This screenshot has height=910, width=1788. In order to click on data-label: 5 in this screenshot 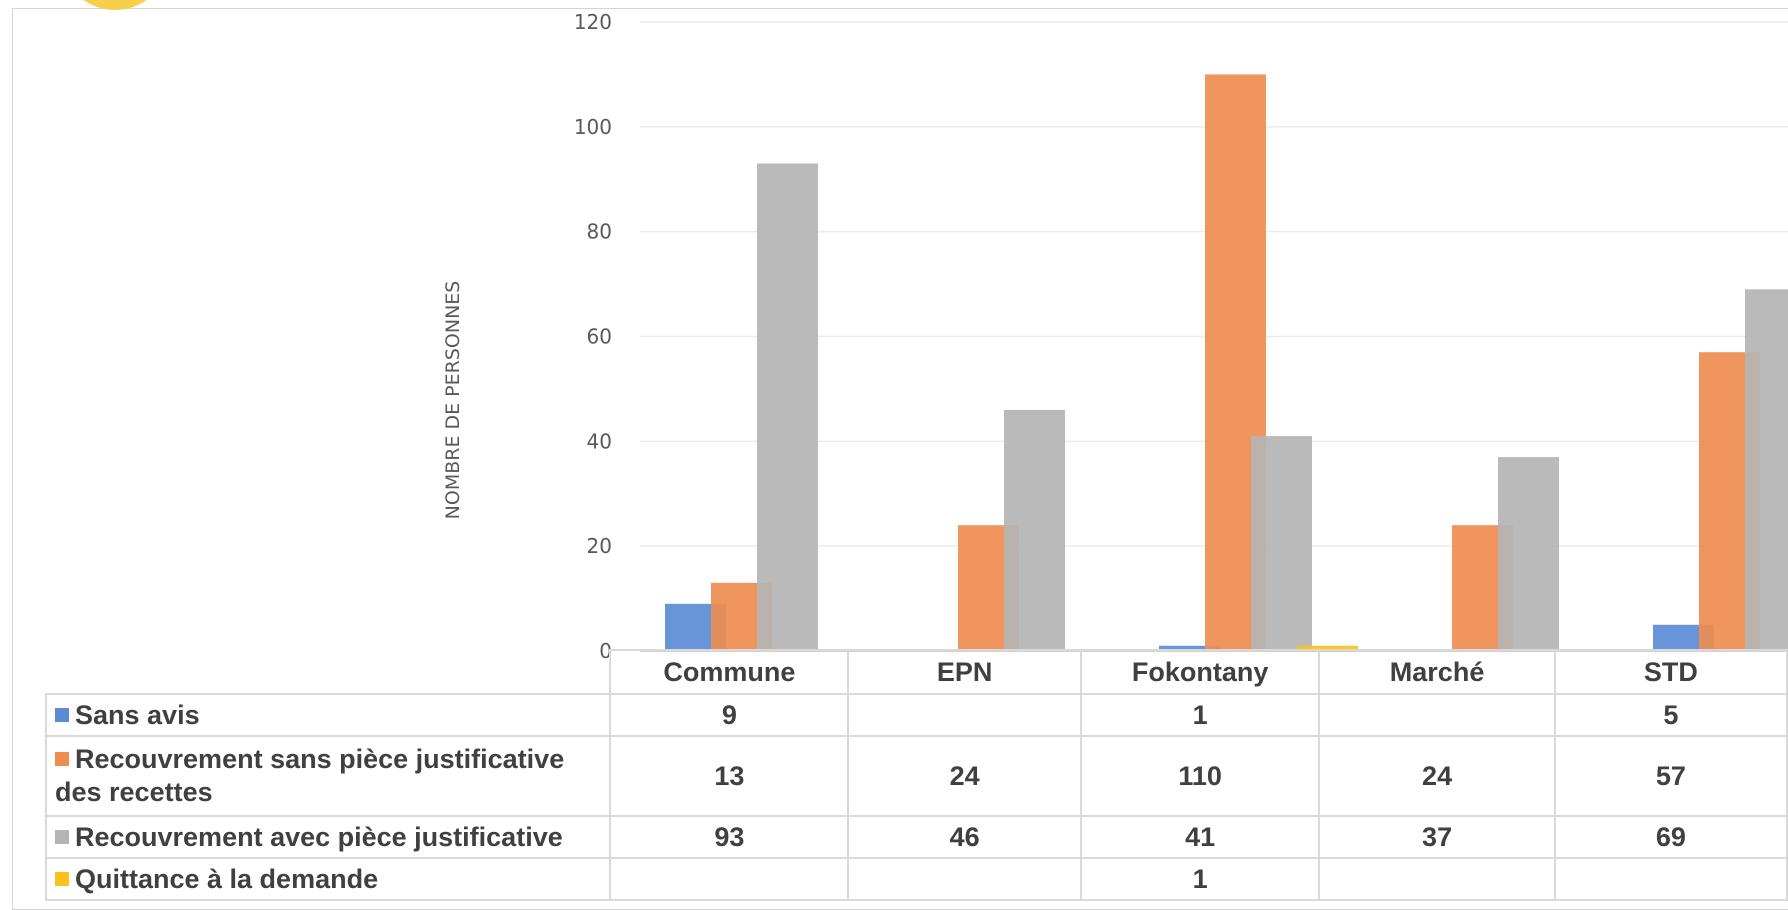, I will do `click(1670, 715)`.